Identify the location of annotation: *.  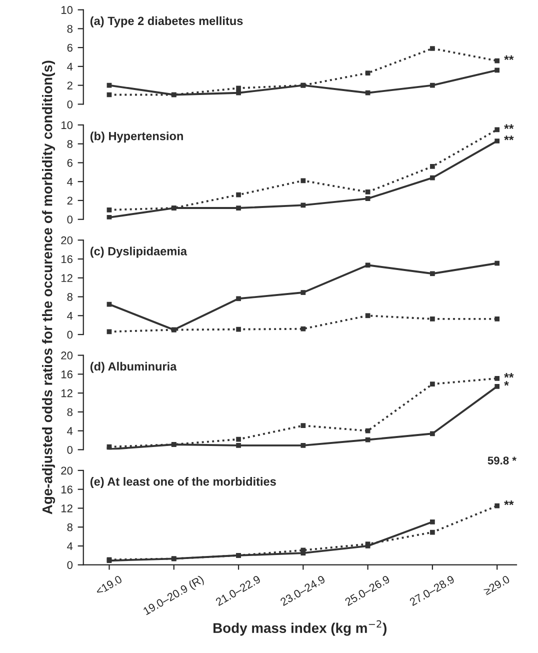
(506, 383).